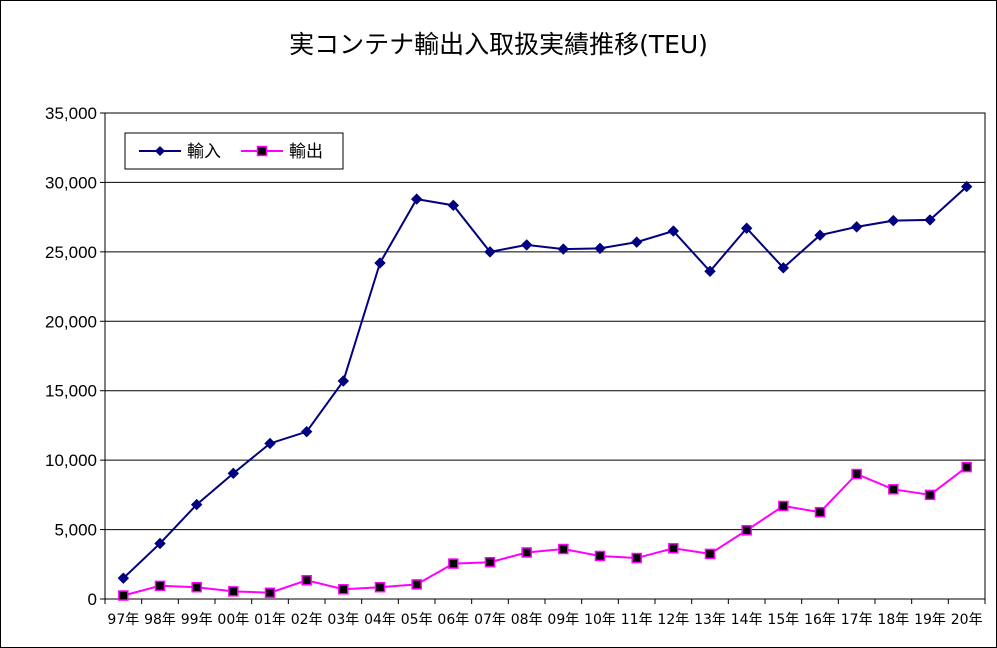 Image resolution: width=997 pixels, height=648 pixels. Describe the element at coordinates (600, 620) in the screenshot. I see `x-tick-label: 10年` at that location.